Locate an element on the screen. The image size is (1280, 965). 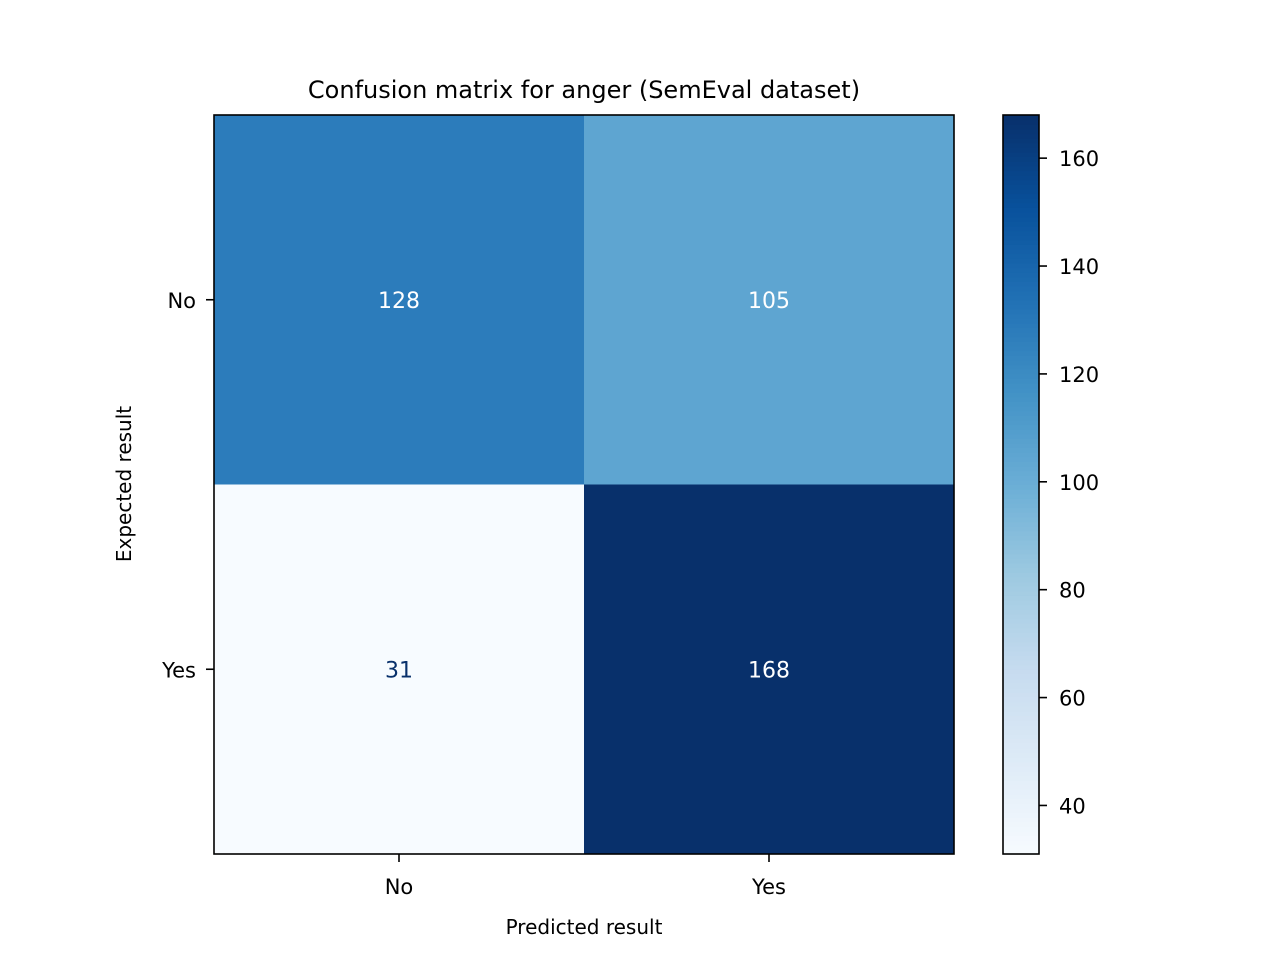
x-tick-label: No is located at coordinates (399, 887).